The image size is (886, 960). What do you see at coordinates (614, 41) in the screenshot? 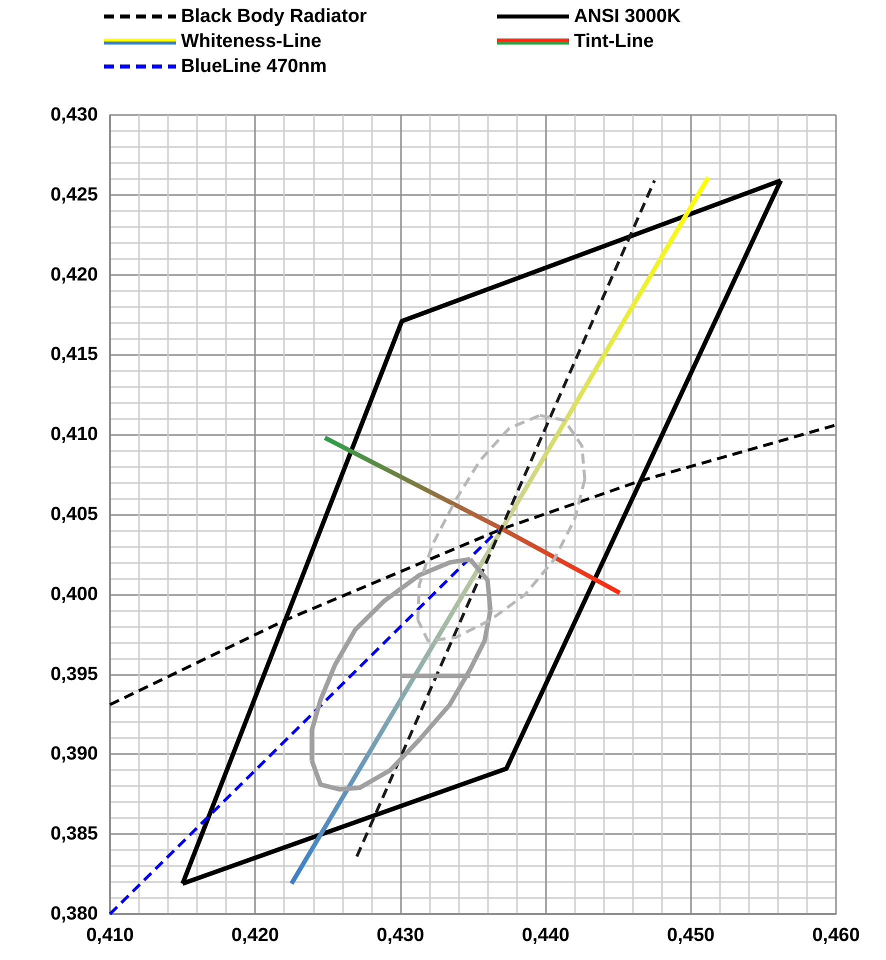
I see `legend-label: Tint-Line` at bounding box center [614, 41].